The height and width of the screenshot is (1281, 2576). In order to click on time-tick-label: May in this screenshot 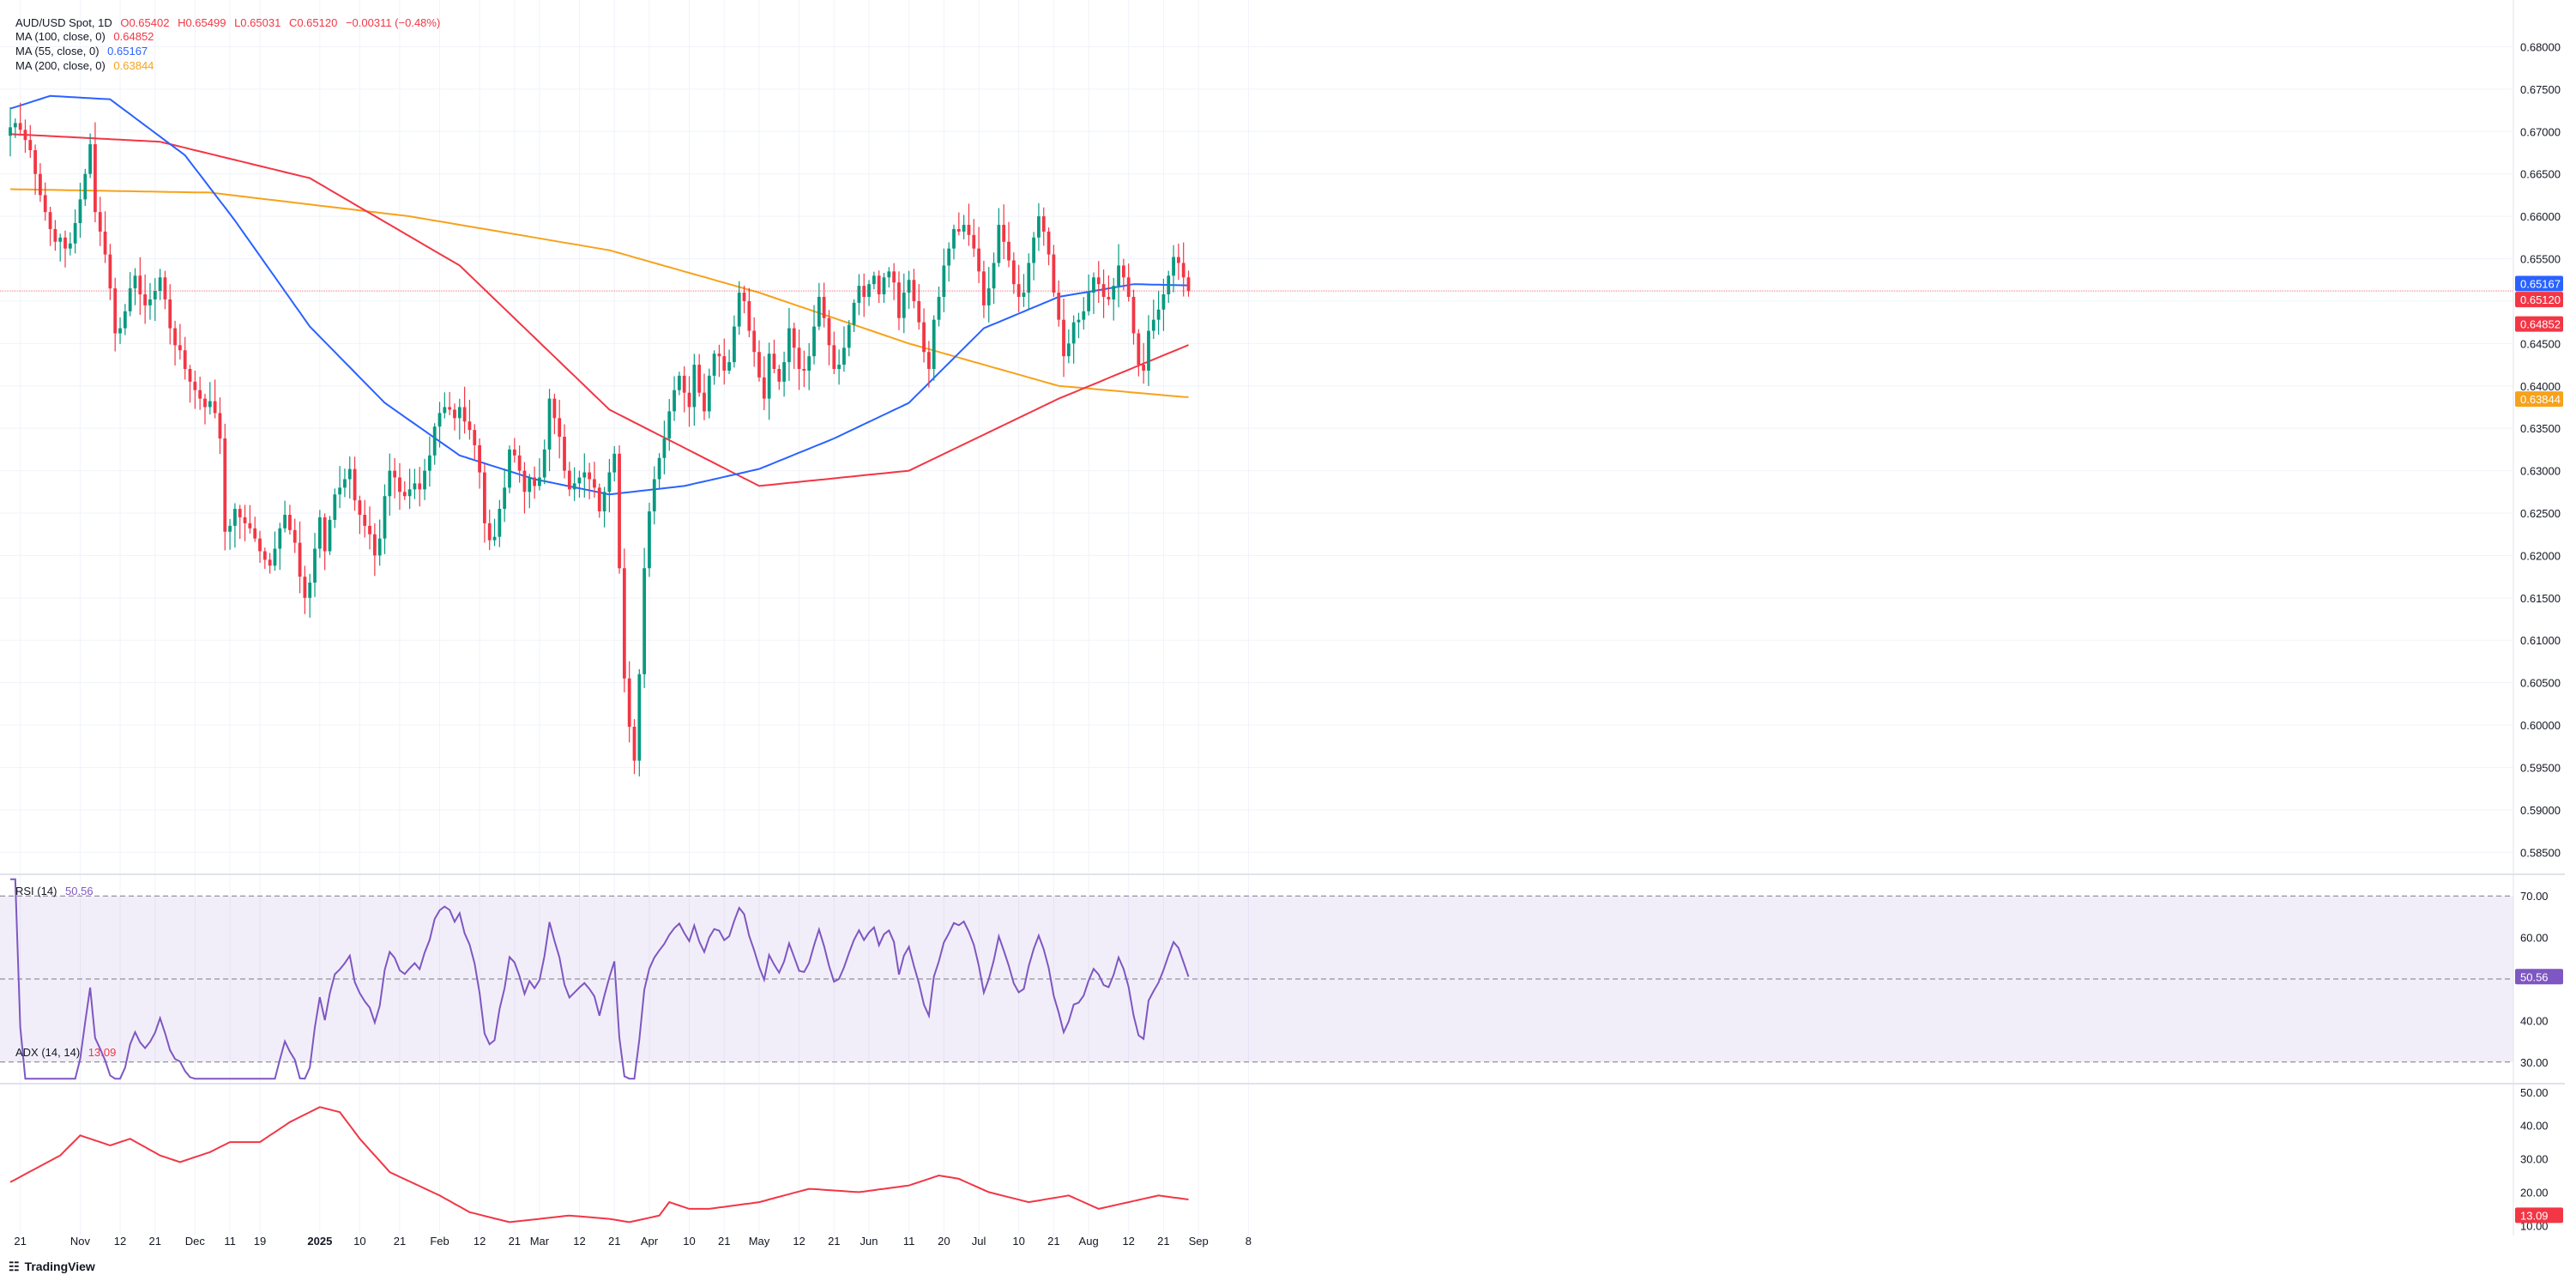, I will do `click(759, 1241)`.